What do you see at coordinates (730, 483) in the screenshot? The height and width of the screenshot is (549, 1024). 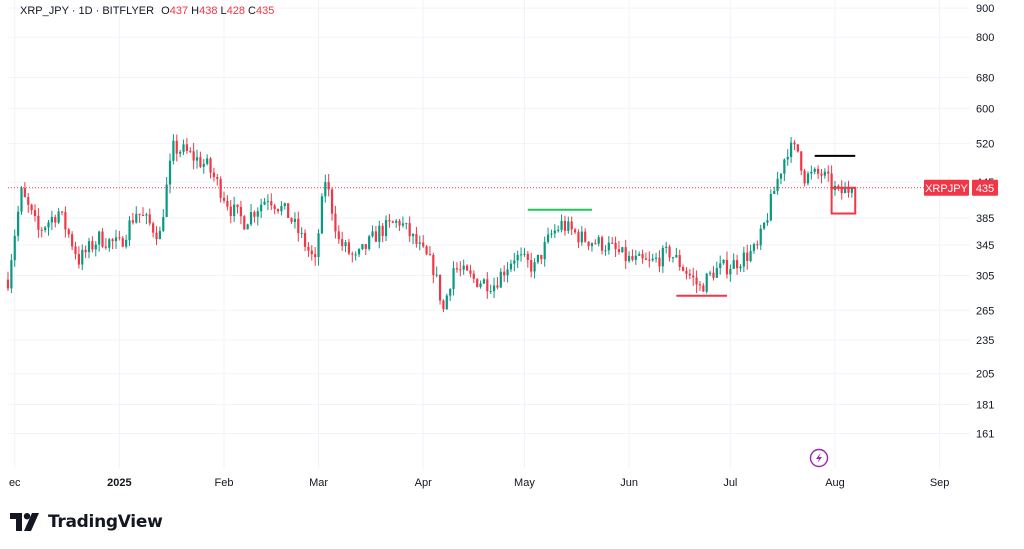 I see `x-tick-label: Jul` at bounding box center [730, 483].